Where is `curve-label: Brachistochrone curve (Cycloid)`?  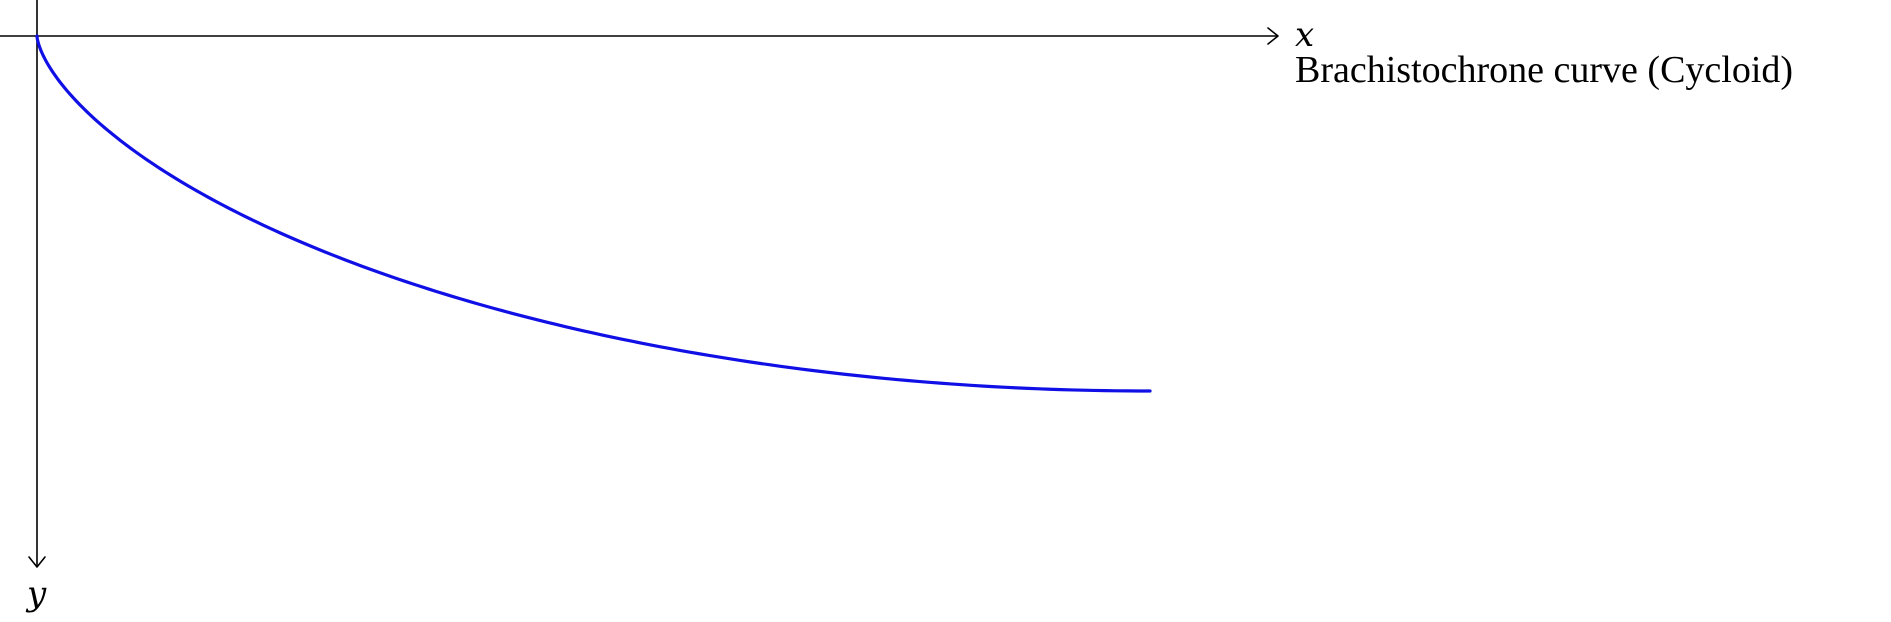
curve-label: Brachistochrone curve (Cycloid) is located at coordinates (1544, 70).